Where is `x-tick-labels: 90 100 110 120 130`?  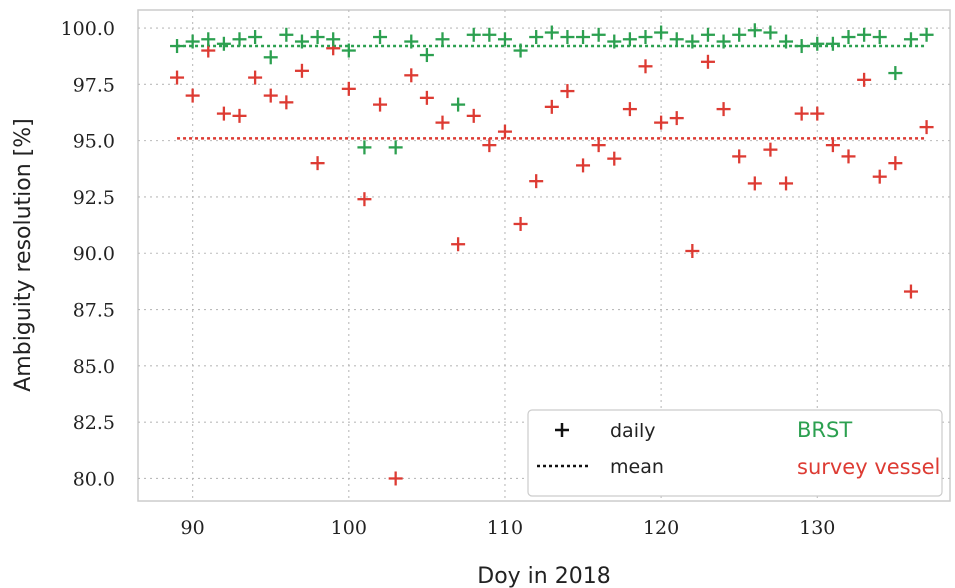 x-tick-labels: 90 100 110 120 130 is located at coordinates (508, 528).